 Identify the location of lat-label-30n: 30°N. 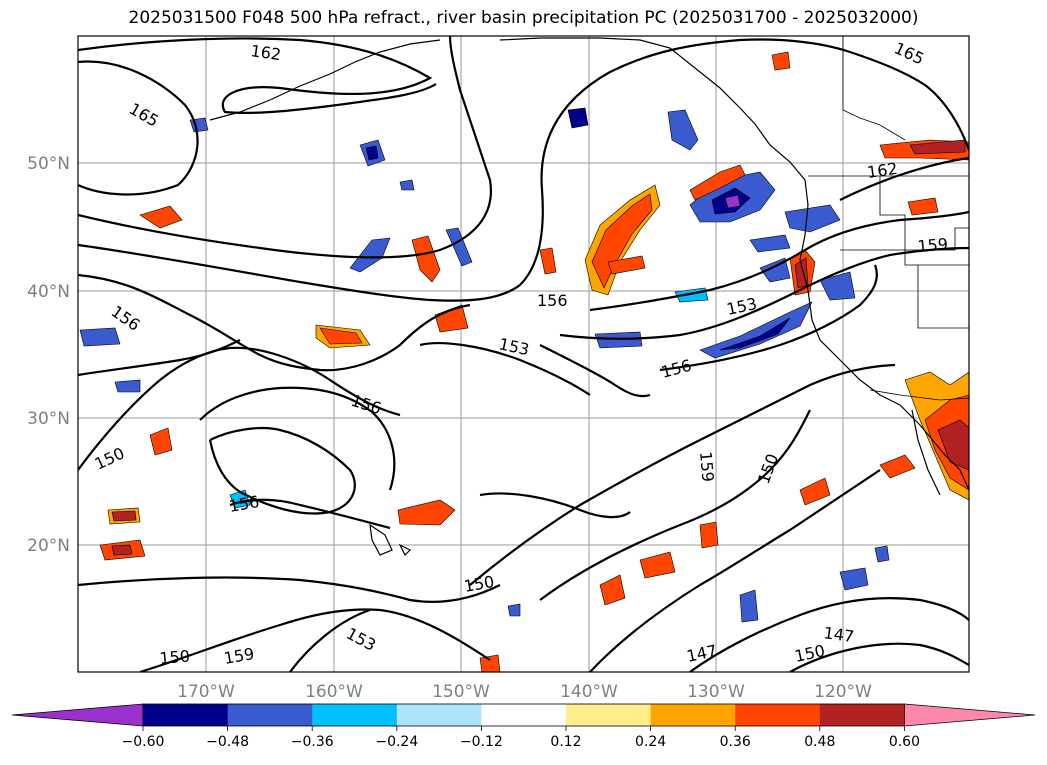
(48, 419).